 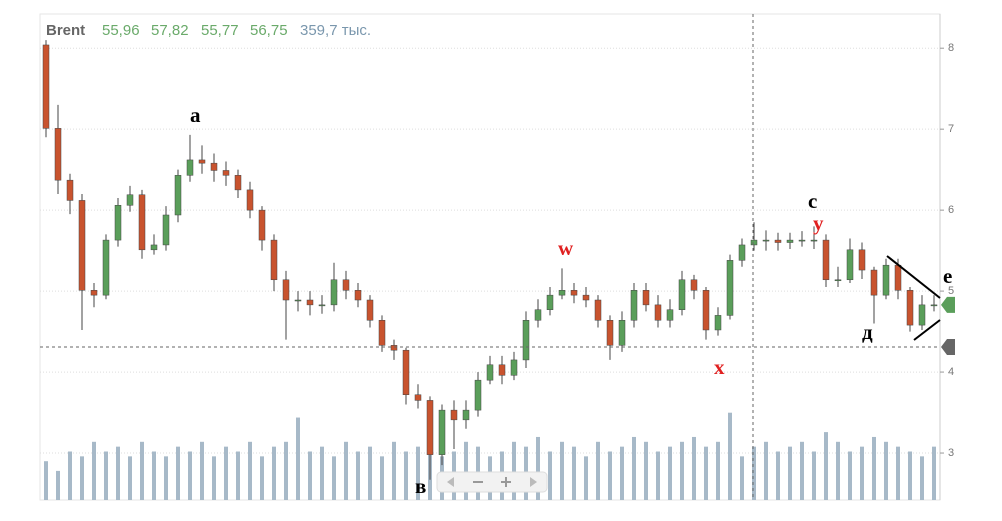 I want to click on nav-bar, so click(x=492, y=482).